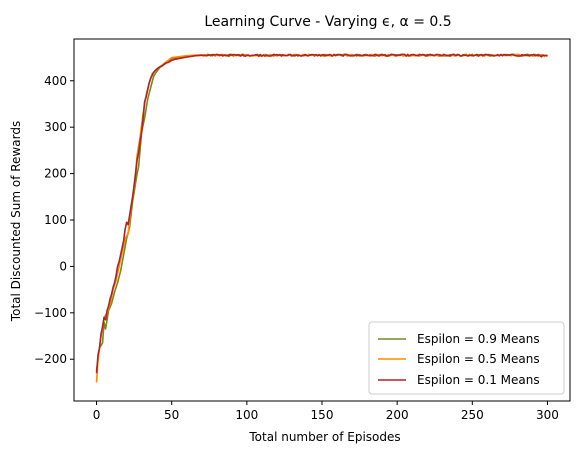 The image size is (583, 455). I want to click on legend-entry-1: Espilon = 0.5 Means, so click(459, 359).